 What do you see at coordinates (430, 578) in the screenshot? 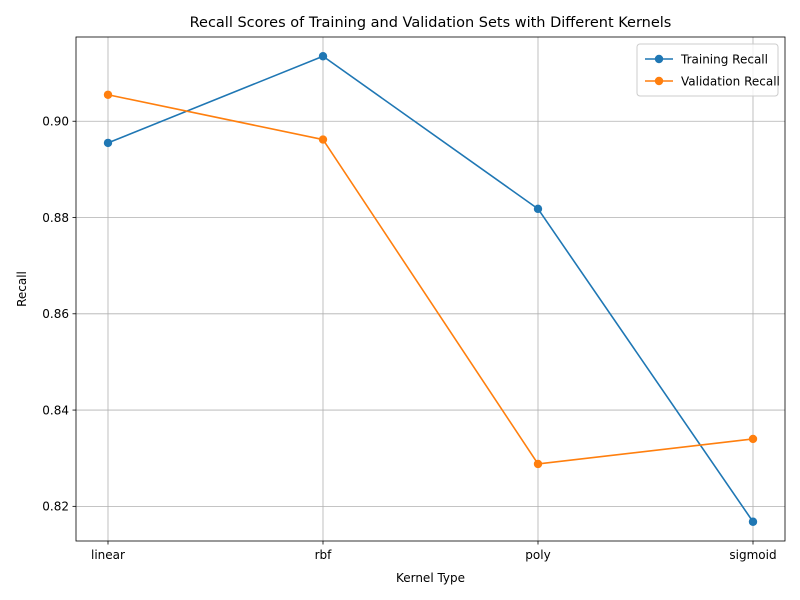
I see `x-axis-label: Kernel Type` at bounding box center [430, 578].